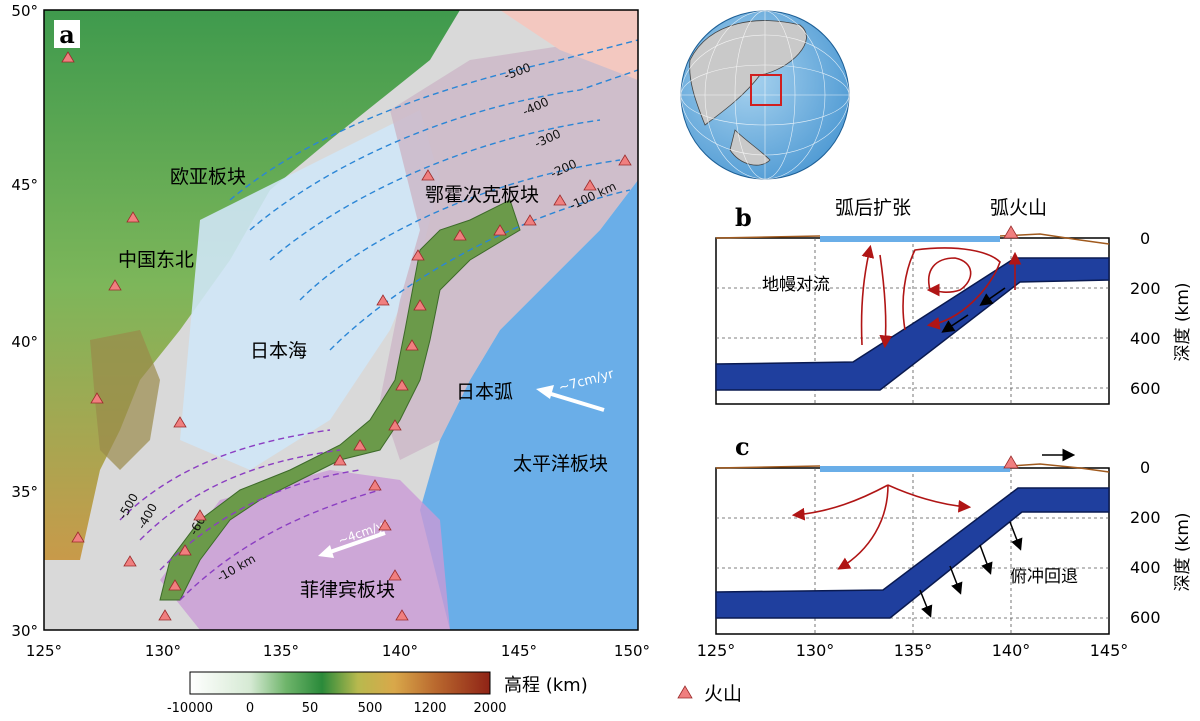 This screenshot has height=721, width=1200. Describe the element at coordinates (163, 651) in the screenshot. I see `lon-tick-label: 130°` at that location.